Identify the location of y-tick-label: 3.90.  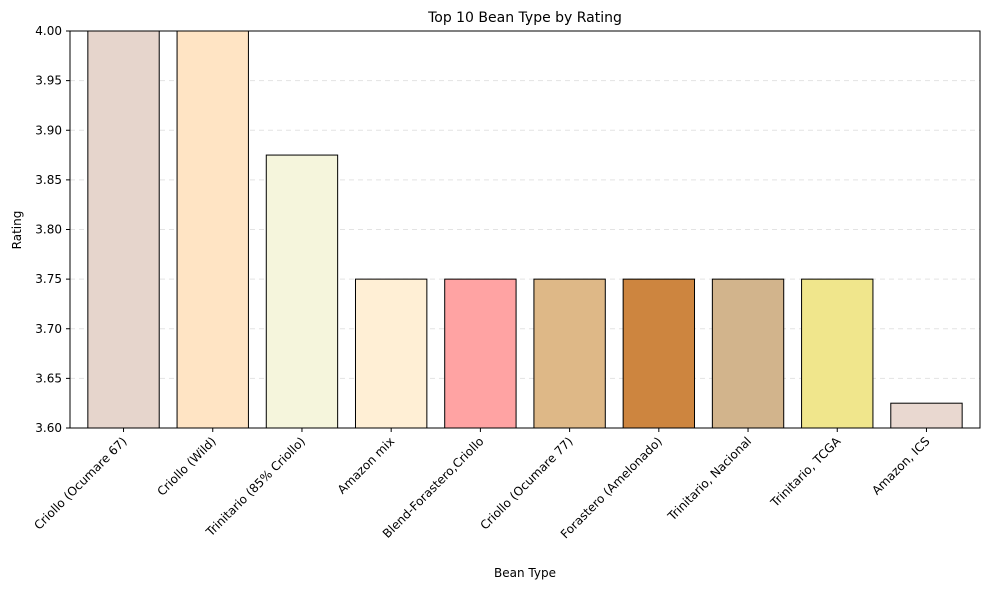
(48, 130).